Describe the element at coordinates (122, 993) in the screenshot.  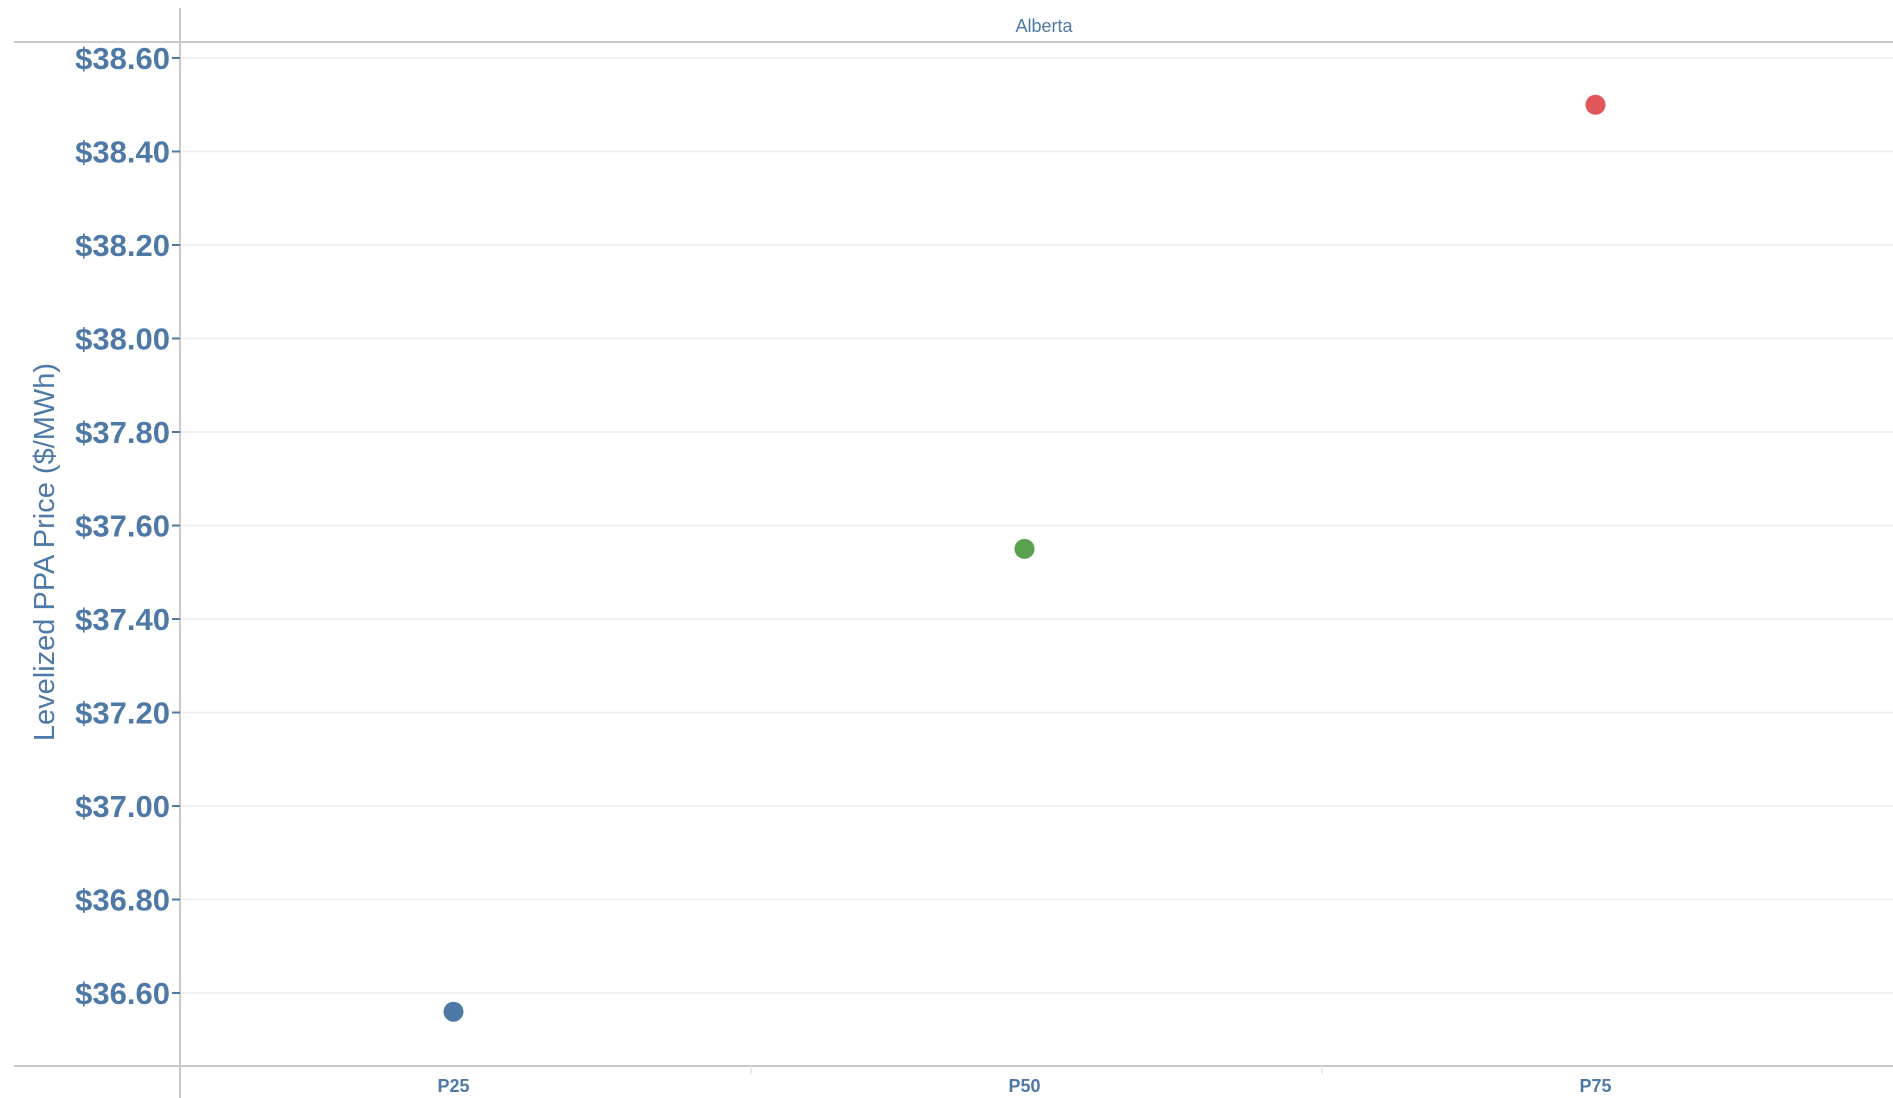
I see `y-tick-label: $36.60` at that location.